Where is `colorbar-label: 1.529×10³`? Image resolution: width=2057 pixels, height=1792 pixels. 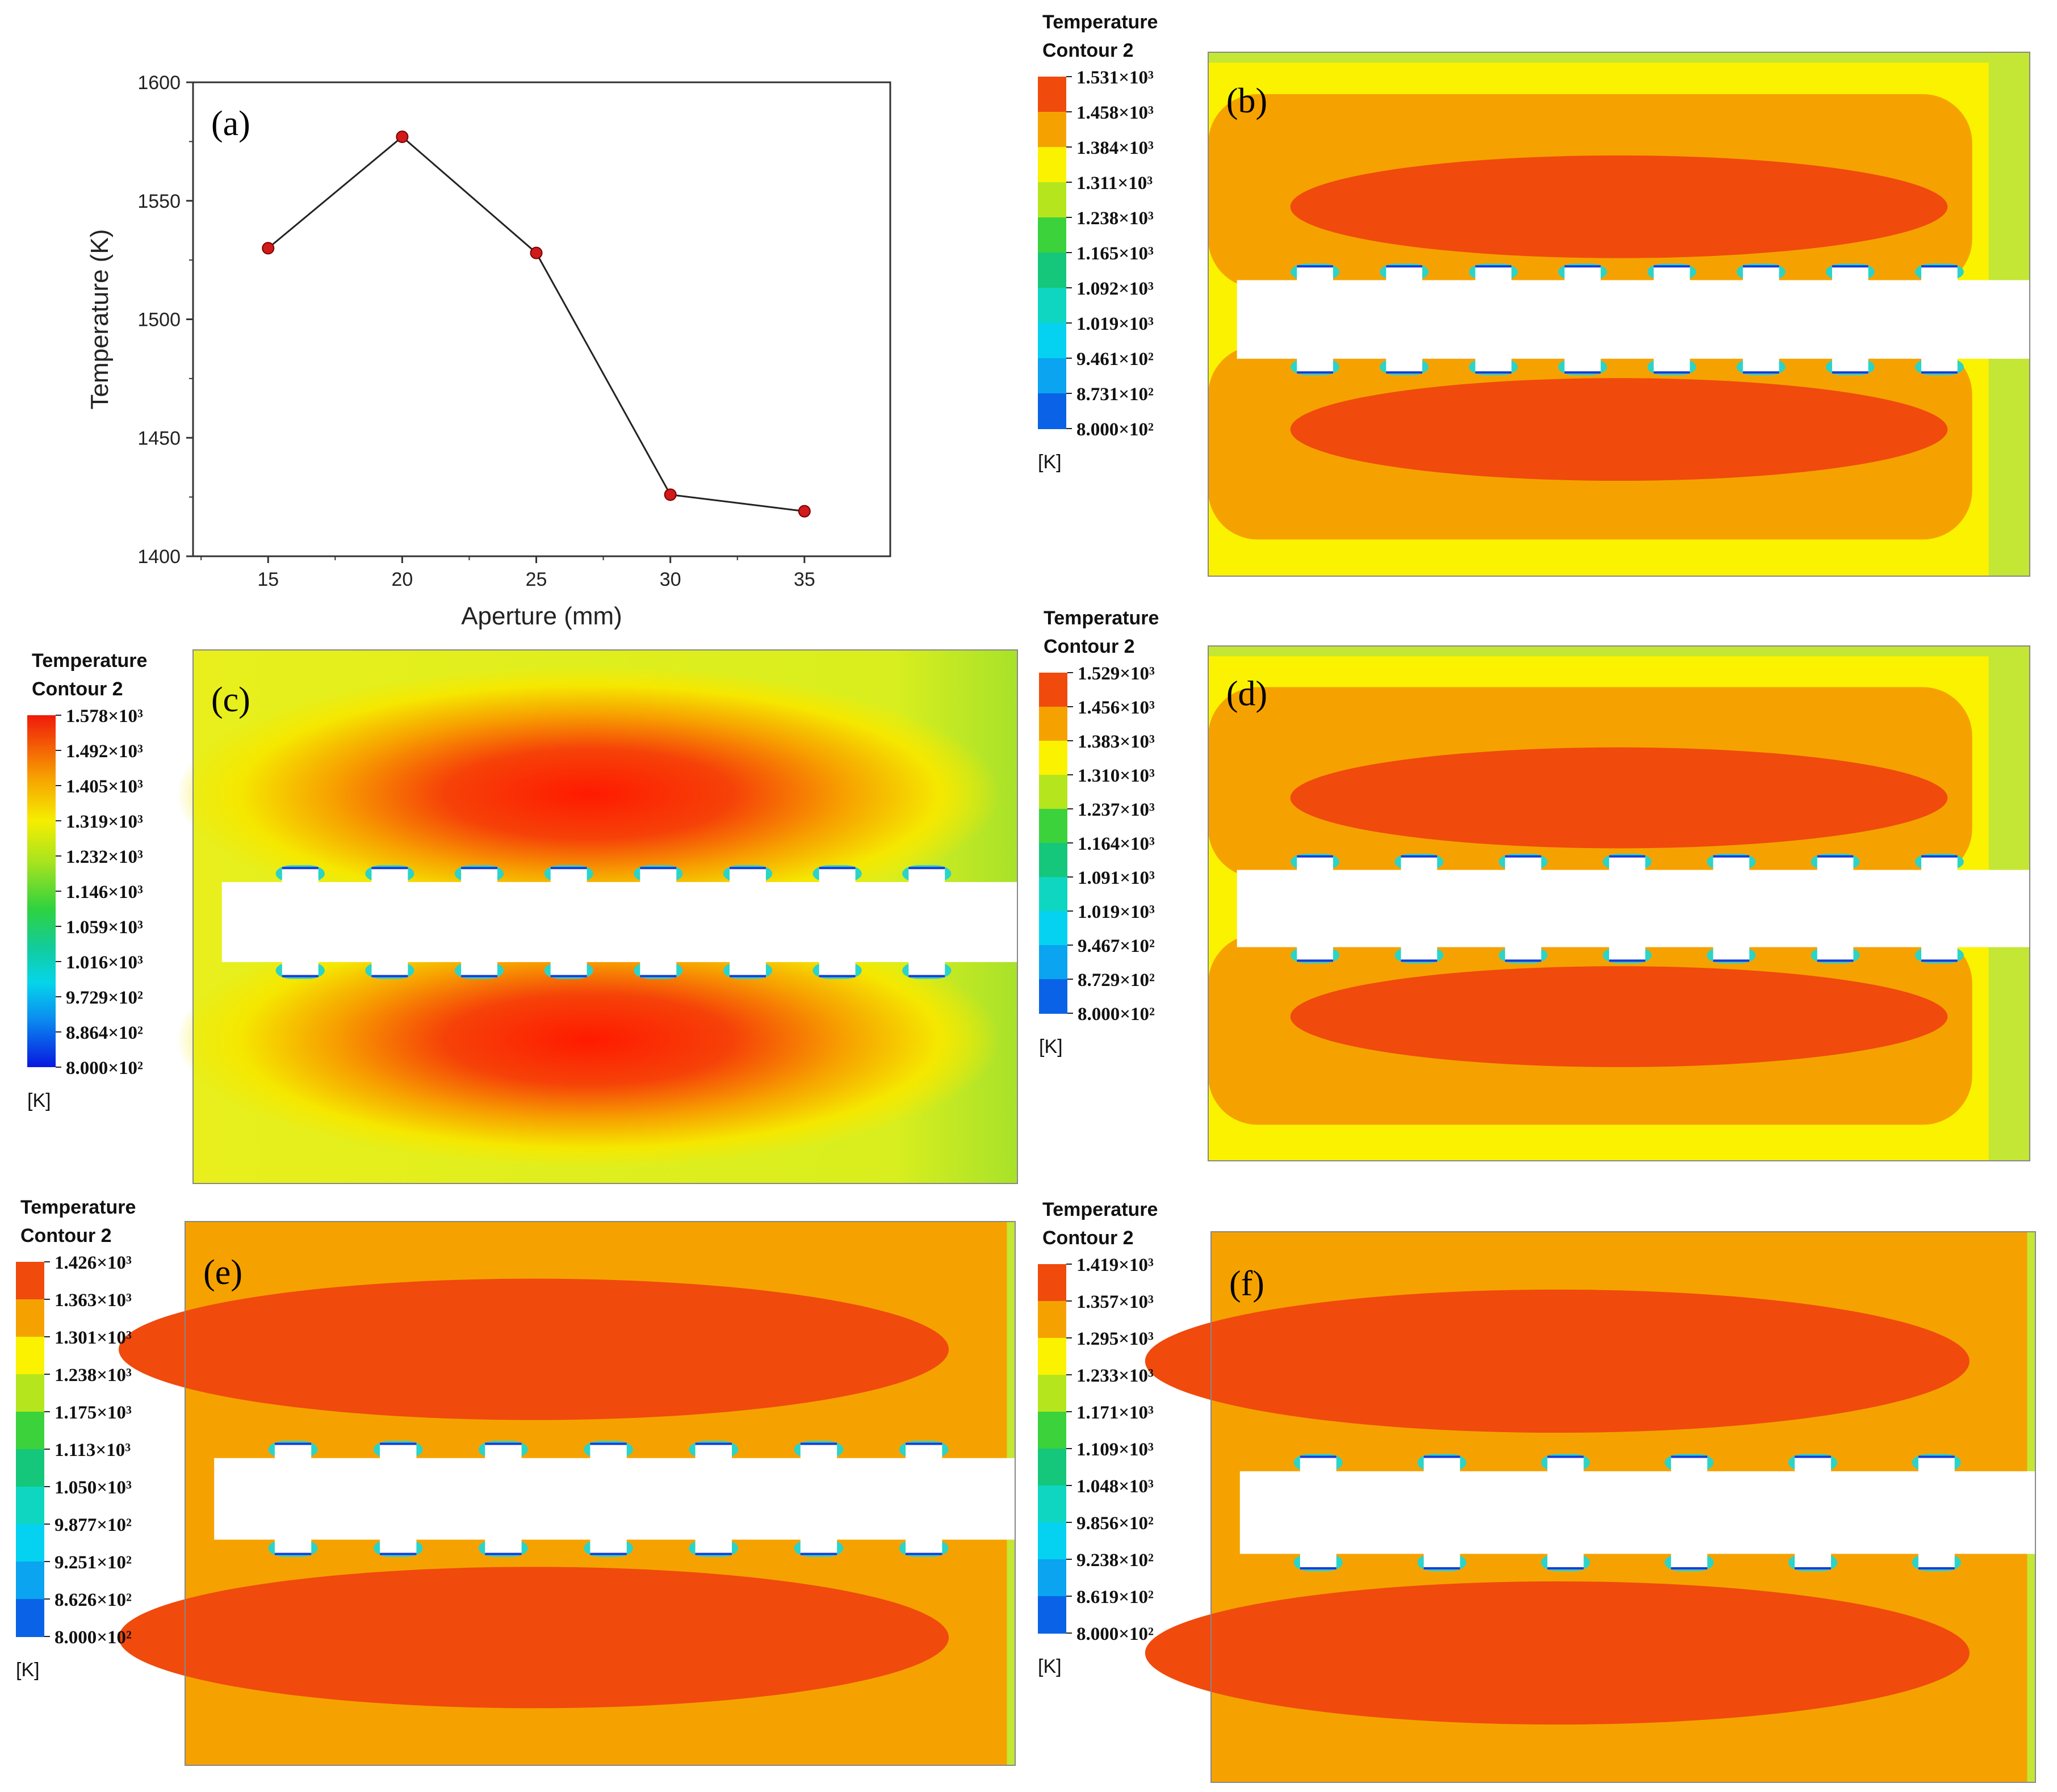 colorbar-label: 1.529×10³ is located at coordinates (1116, 674).